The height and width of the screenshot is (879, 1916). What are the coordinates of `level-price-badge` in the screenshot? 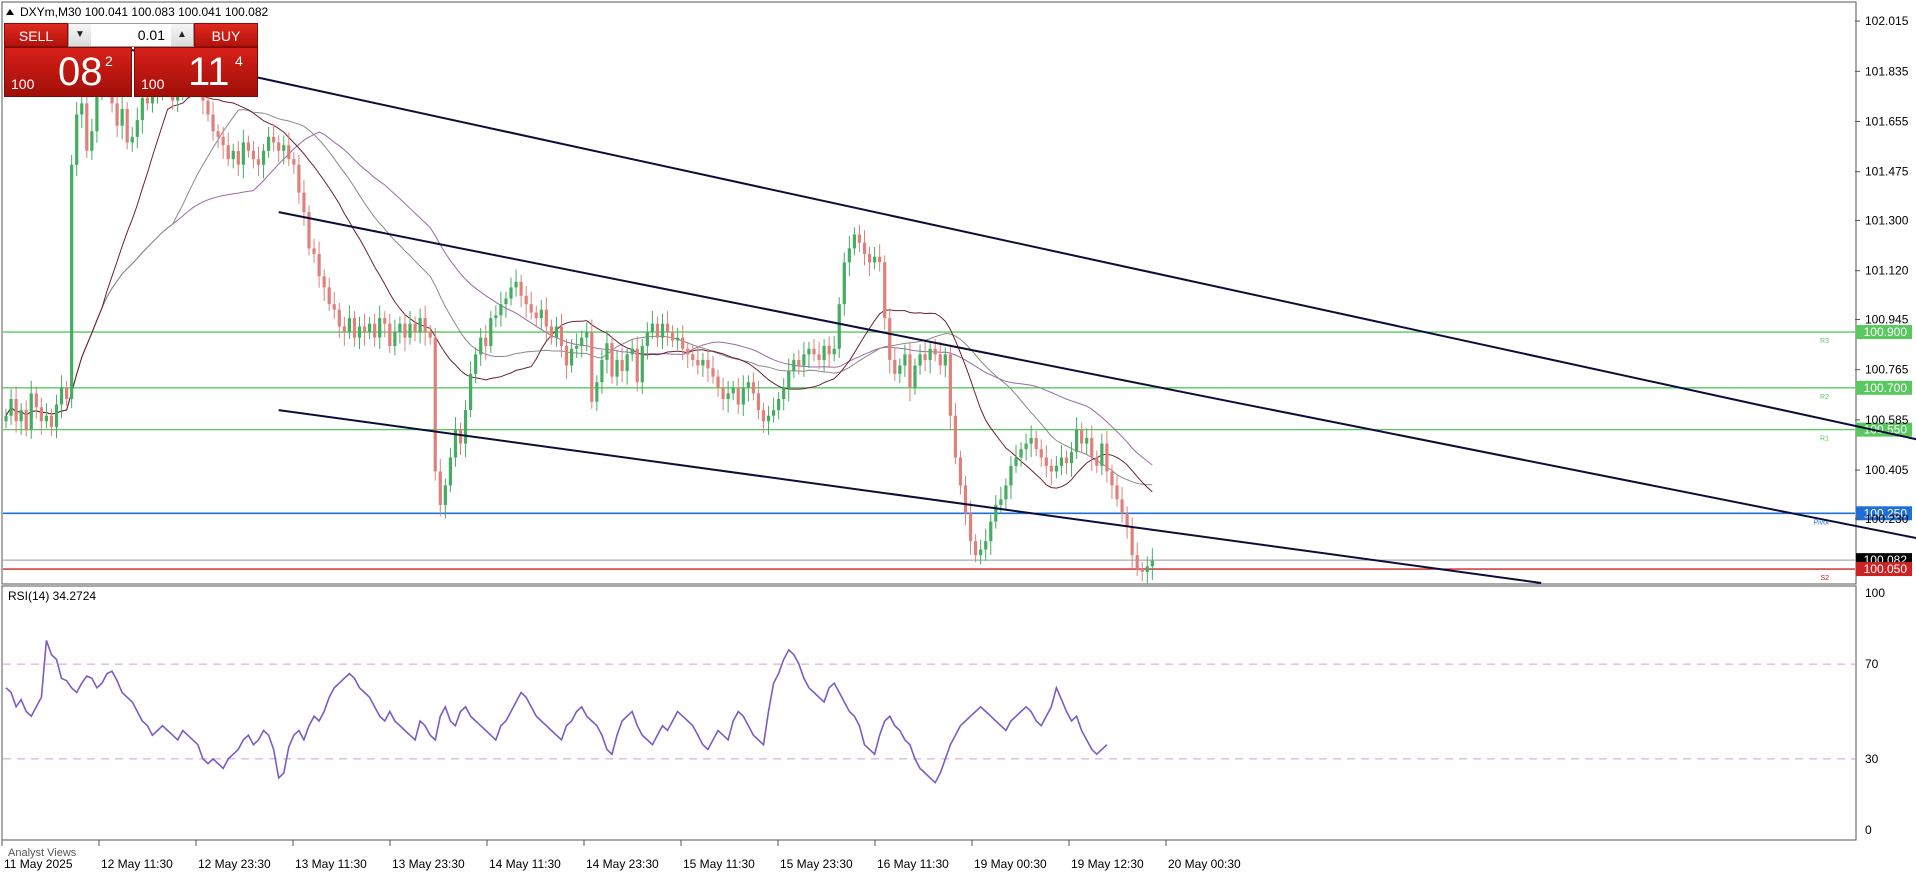 It's located at (1884, 513).